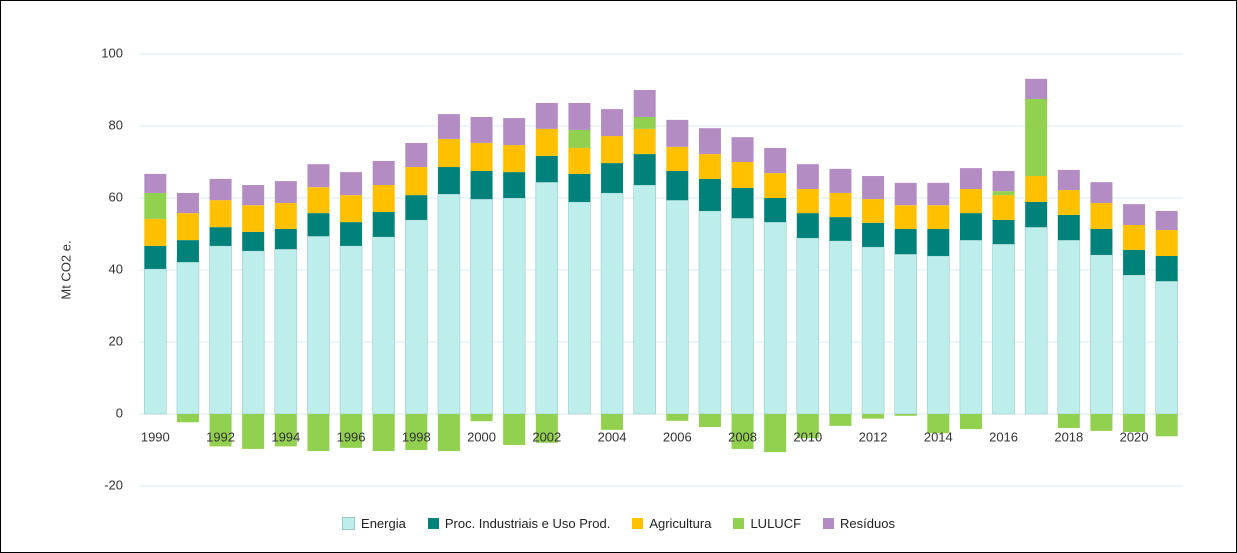 Image resolution: width=1237 pixels, height=553 pixels. I want to click on x-tick-label: 2010, so click(807, 436).